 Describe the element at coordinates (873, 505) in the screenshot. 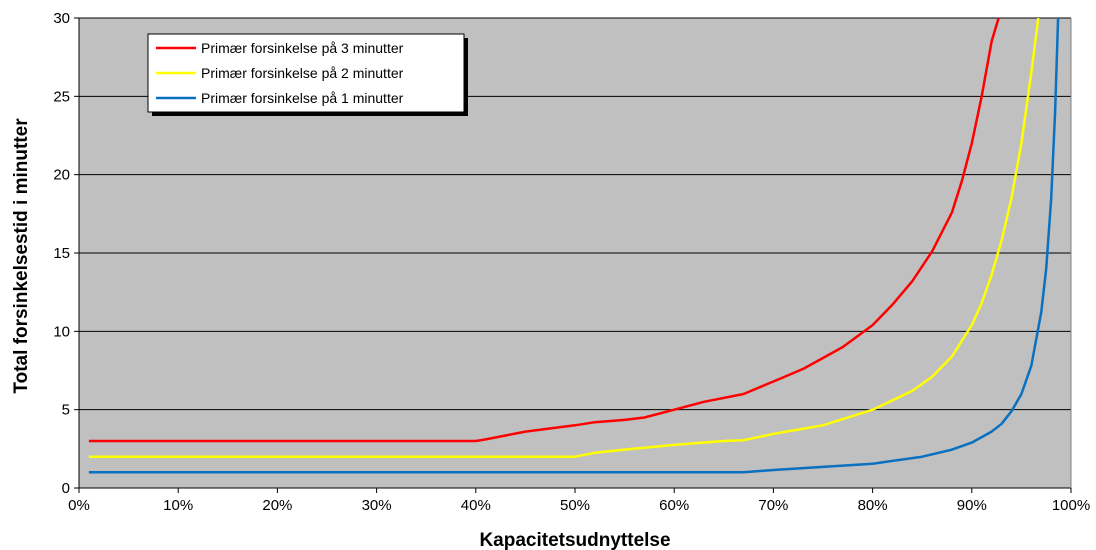

I see `x-tick-label: 80%` at that location.